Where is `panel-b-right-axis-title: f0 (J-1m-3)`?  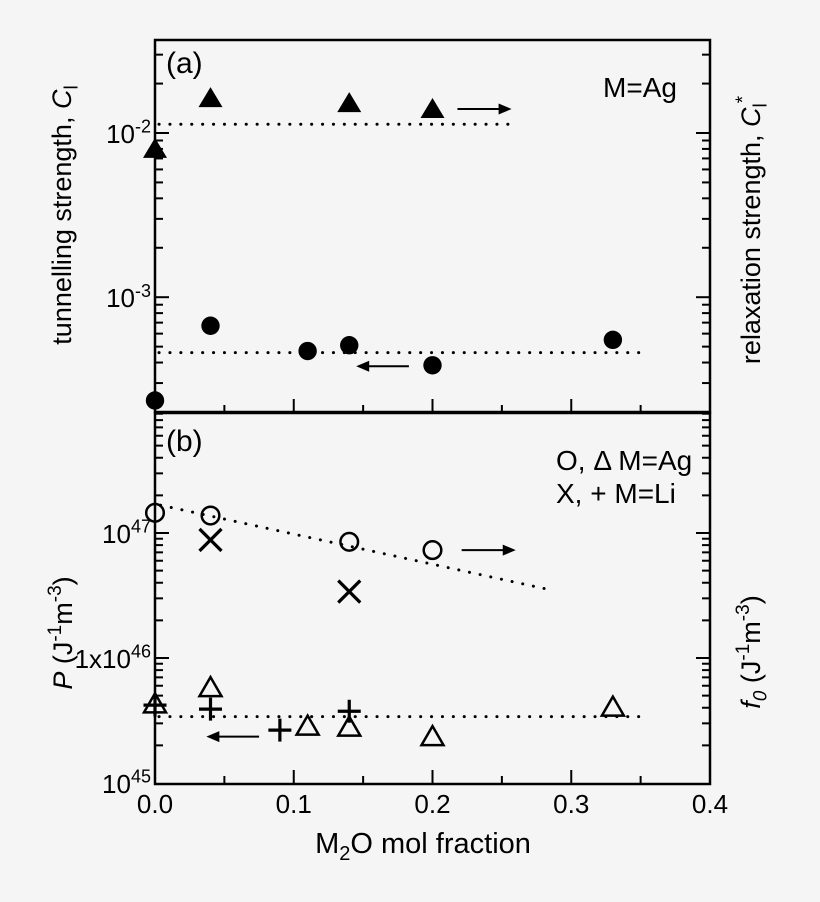
panel-b-right-axis-title: f0 (J-1m-3) is located at coordinates (752, 651).